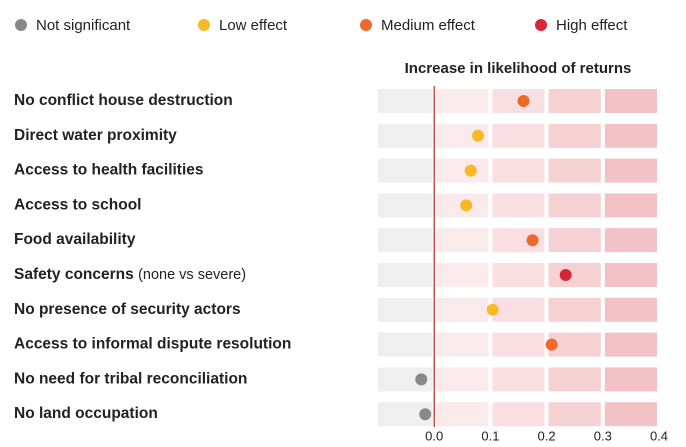 Image resolution: width=686 pixels, height=447 pixels. Describe the element at coordinates (83, 25) in the screenshot. I see `legend-label: Not significant` at that location.